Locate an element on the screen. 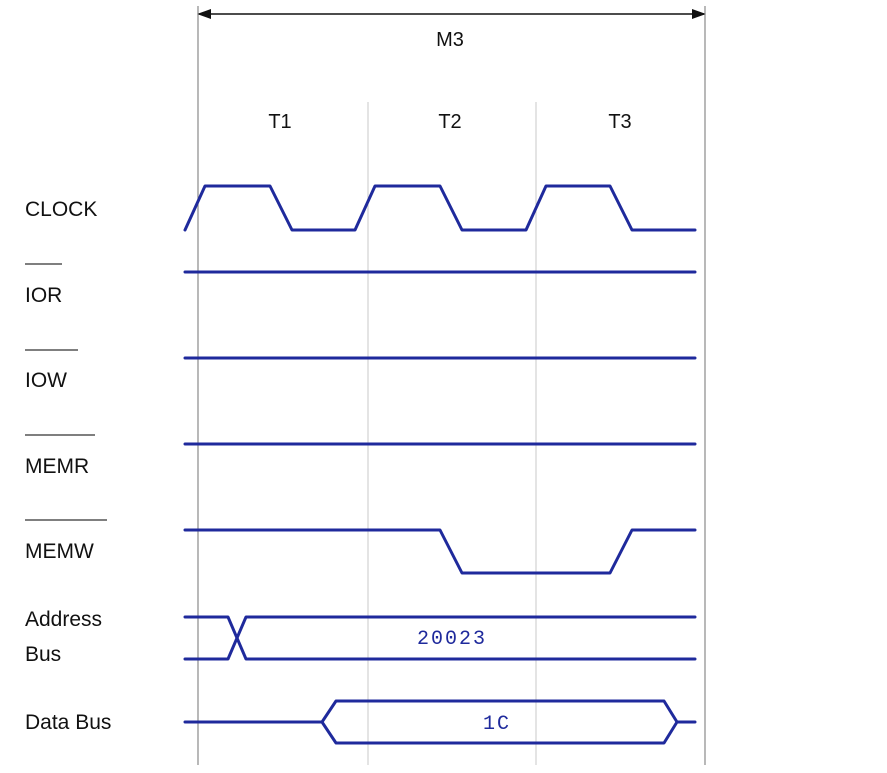 This screenshot has height=773, width=887. t2-label: T2 is located at coordinates (449, 122).